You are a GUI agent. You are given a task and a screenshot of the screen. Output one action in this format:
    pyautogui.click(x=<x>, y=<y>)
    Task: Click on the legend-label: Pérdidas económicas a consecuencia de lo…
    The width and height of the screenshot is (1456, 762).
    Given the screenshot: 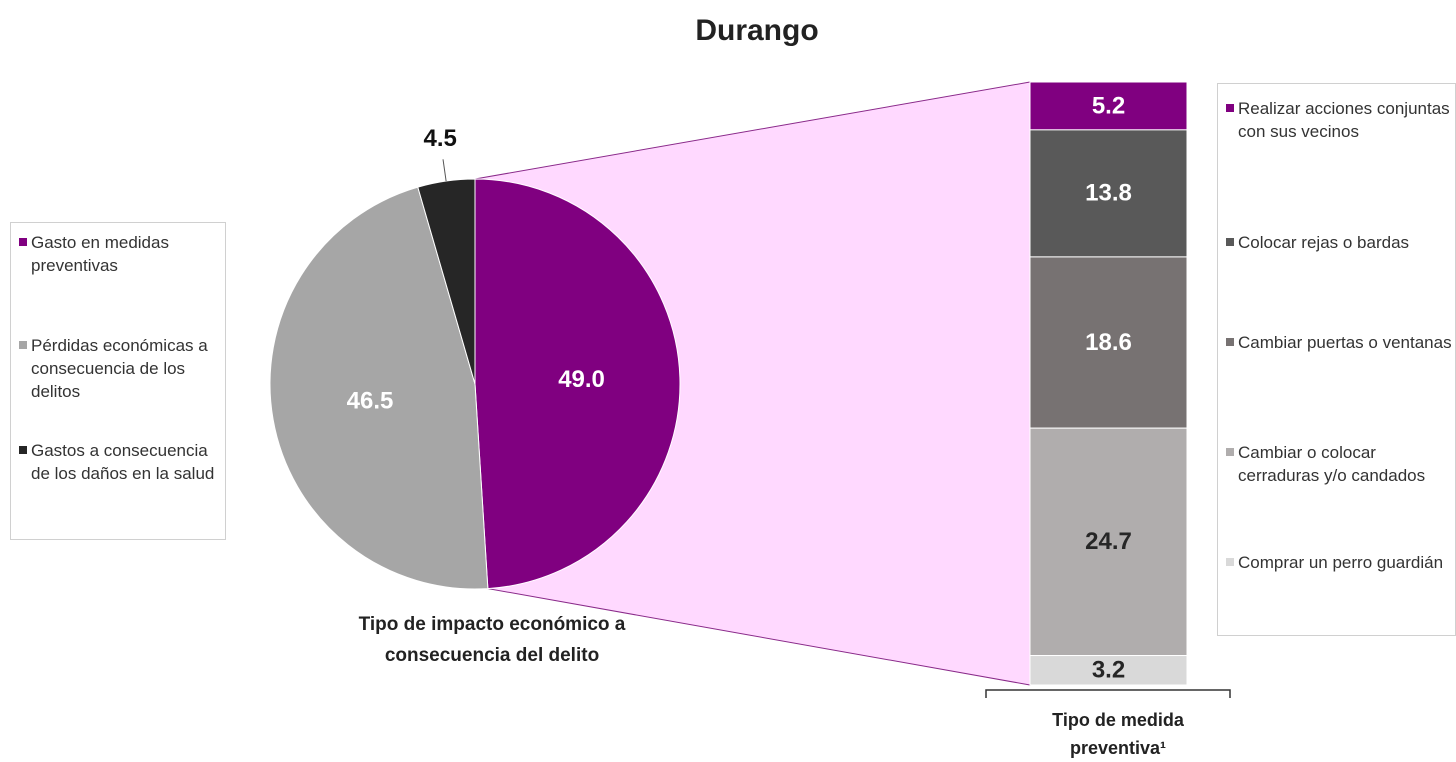 What is the action you would take?
    pyautogui.click(x=119, y=368)
    